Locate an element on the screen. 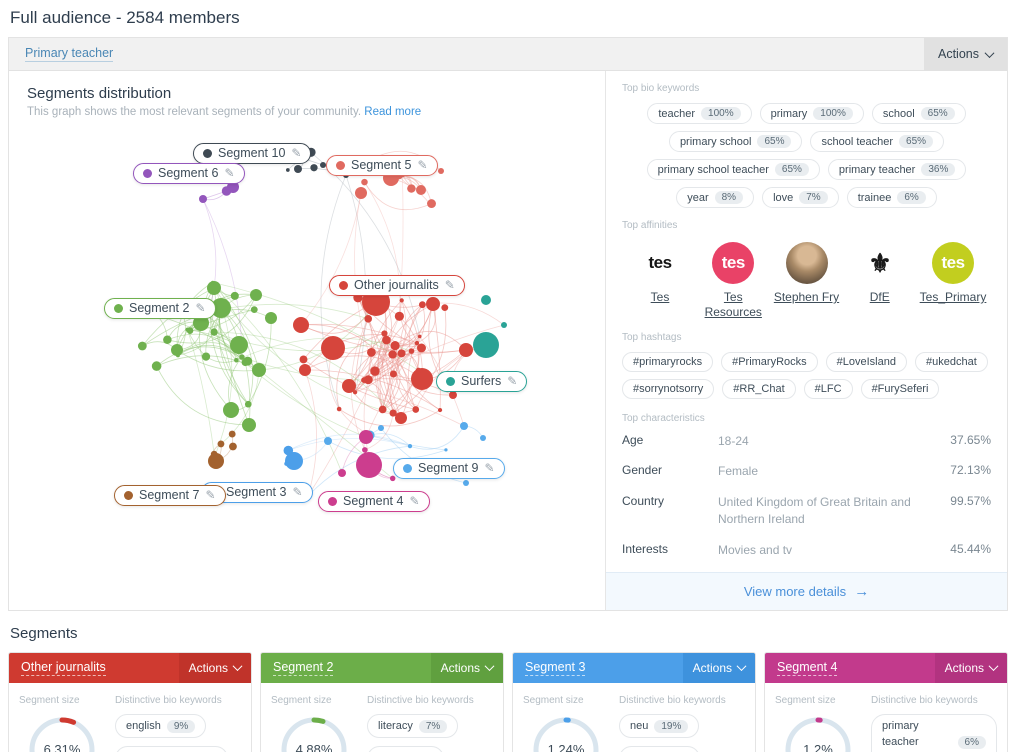 Image resolution: width=1016 pixels, height=752 pixels. bio-keyword-chip: primary 100% is located at coordinates (811, 113).